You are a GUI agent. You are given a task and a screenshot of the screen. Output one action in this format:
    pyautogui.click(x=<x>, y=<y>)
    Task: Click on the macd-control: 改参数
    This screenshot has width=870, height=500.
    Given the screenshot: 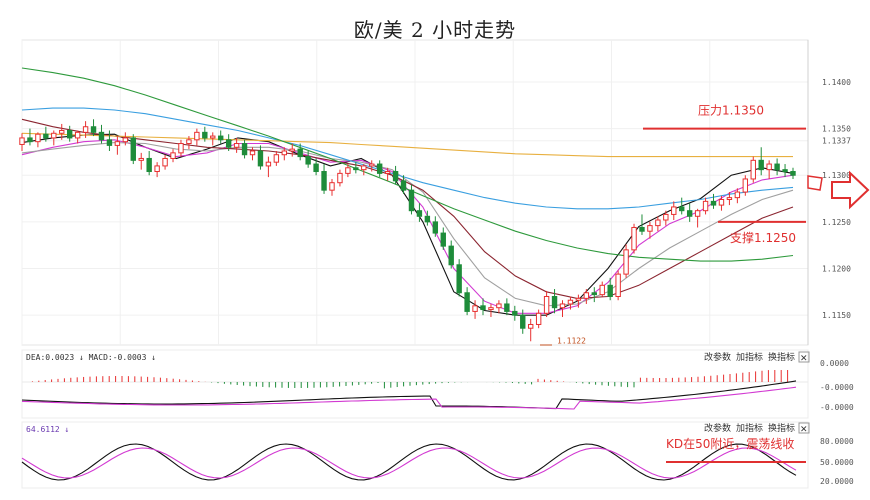 What is the action you would take?
    pyautogui.click(x=717, y=357)
    